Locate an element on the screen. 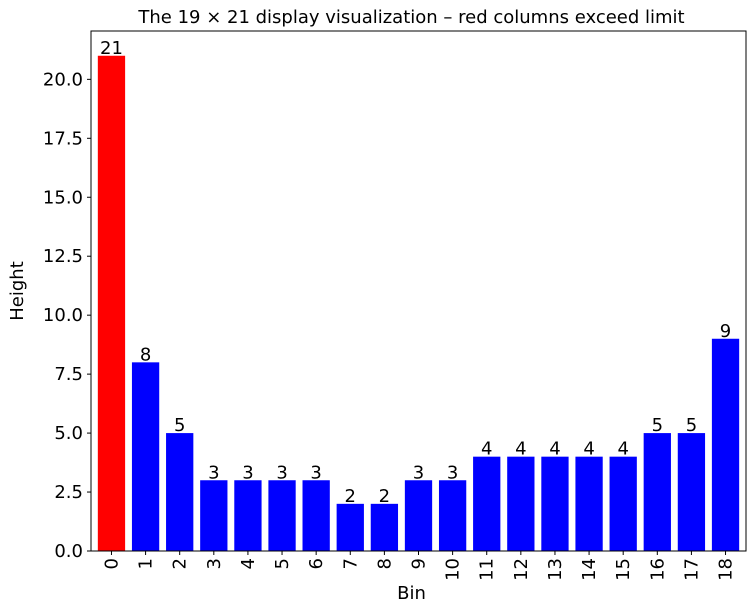 This screenshot has width=753, height=610. bar-value-label-4: 3 is located at coordinates (247, 472).